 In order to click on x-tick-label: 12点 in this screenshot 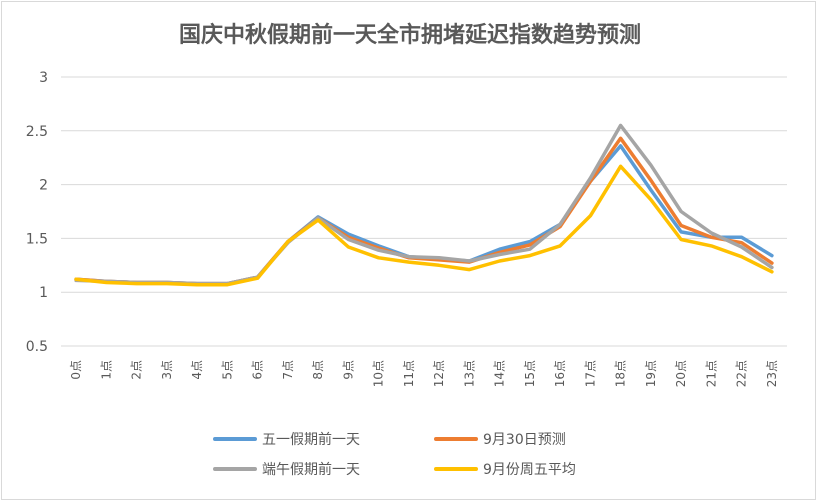, I will do `click(439, 373)`.